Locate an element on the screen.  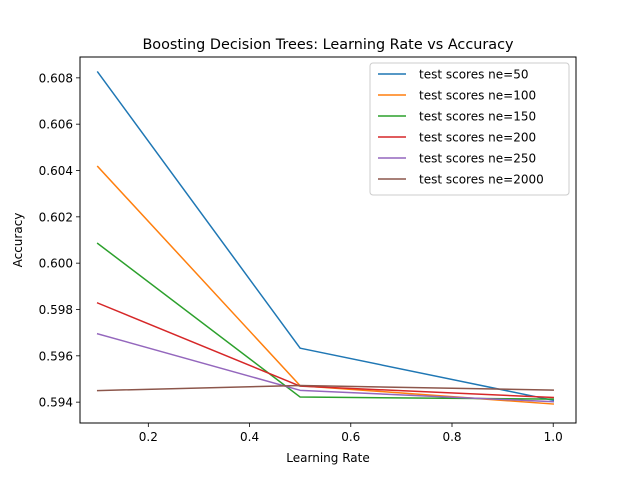
x-tick-label: 0.6 is located at coordinates (350, 437).